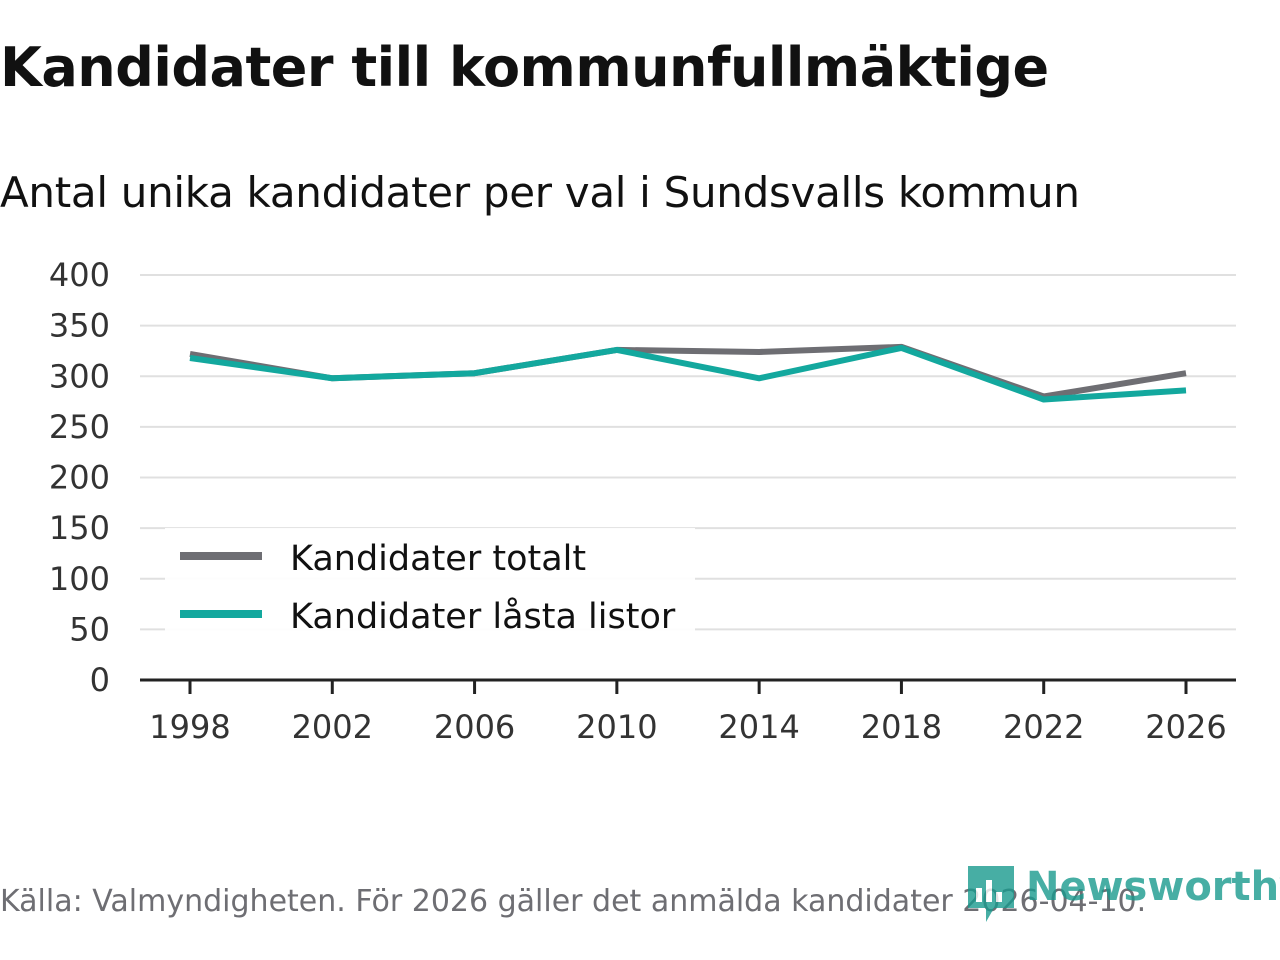 Image resolution: width=1280 pixels, height=960 pixels. What do you see at coordinates (189, 727) in the screenshot?
I see `x-tick-label: 1998` at bounding box center [189, 727].